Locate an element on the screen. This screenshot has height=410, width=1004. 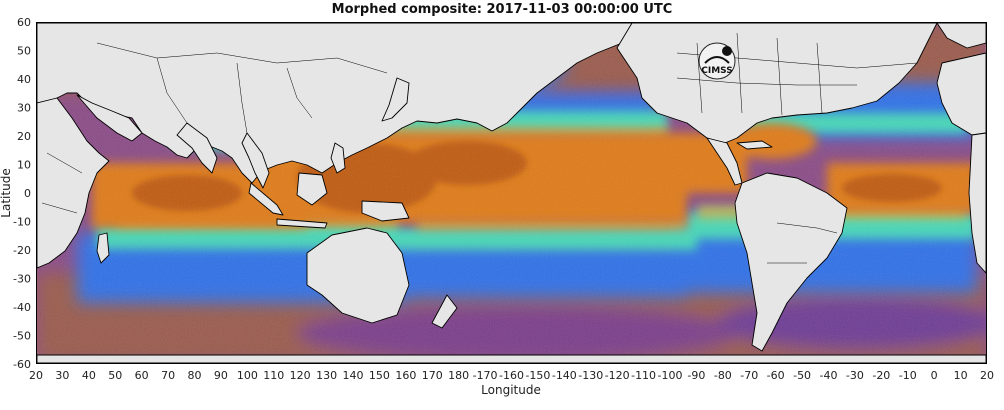
logo-text: CIMSS is located at coordinates (716, 71).